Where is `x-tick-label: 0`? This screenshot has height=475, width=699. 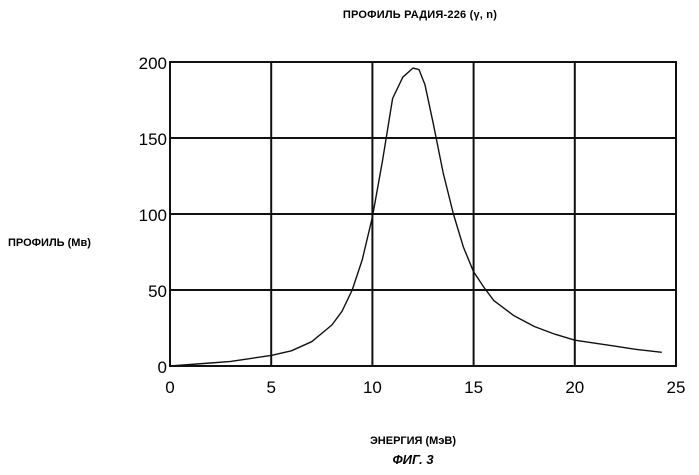 x-tick-label: 0 is located at coordinates (169, 387).